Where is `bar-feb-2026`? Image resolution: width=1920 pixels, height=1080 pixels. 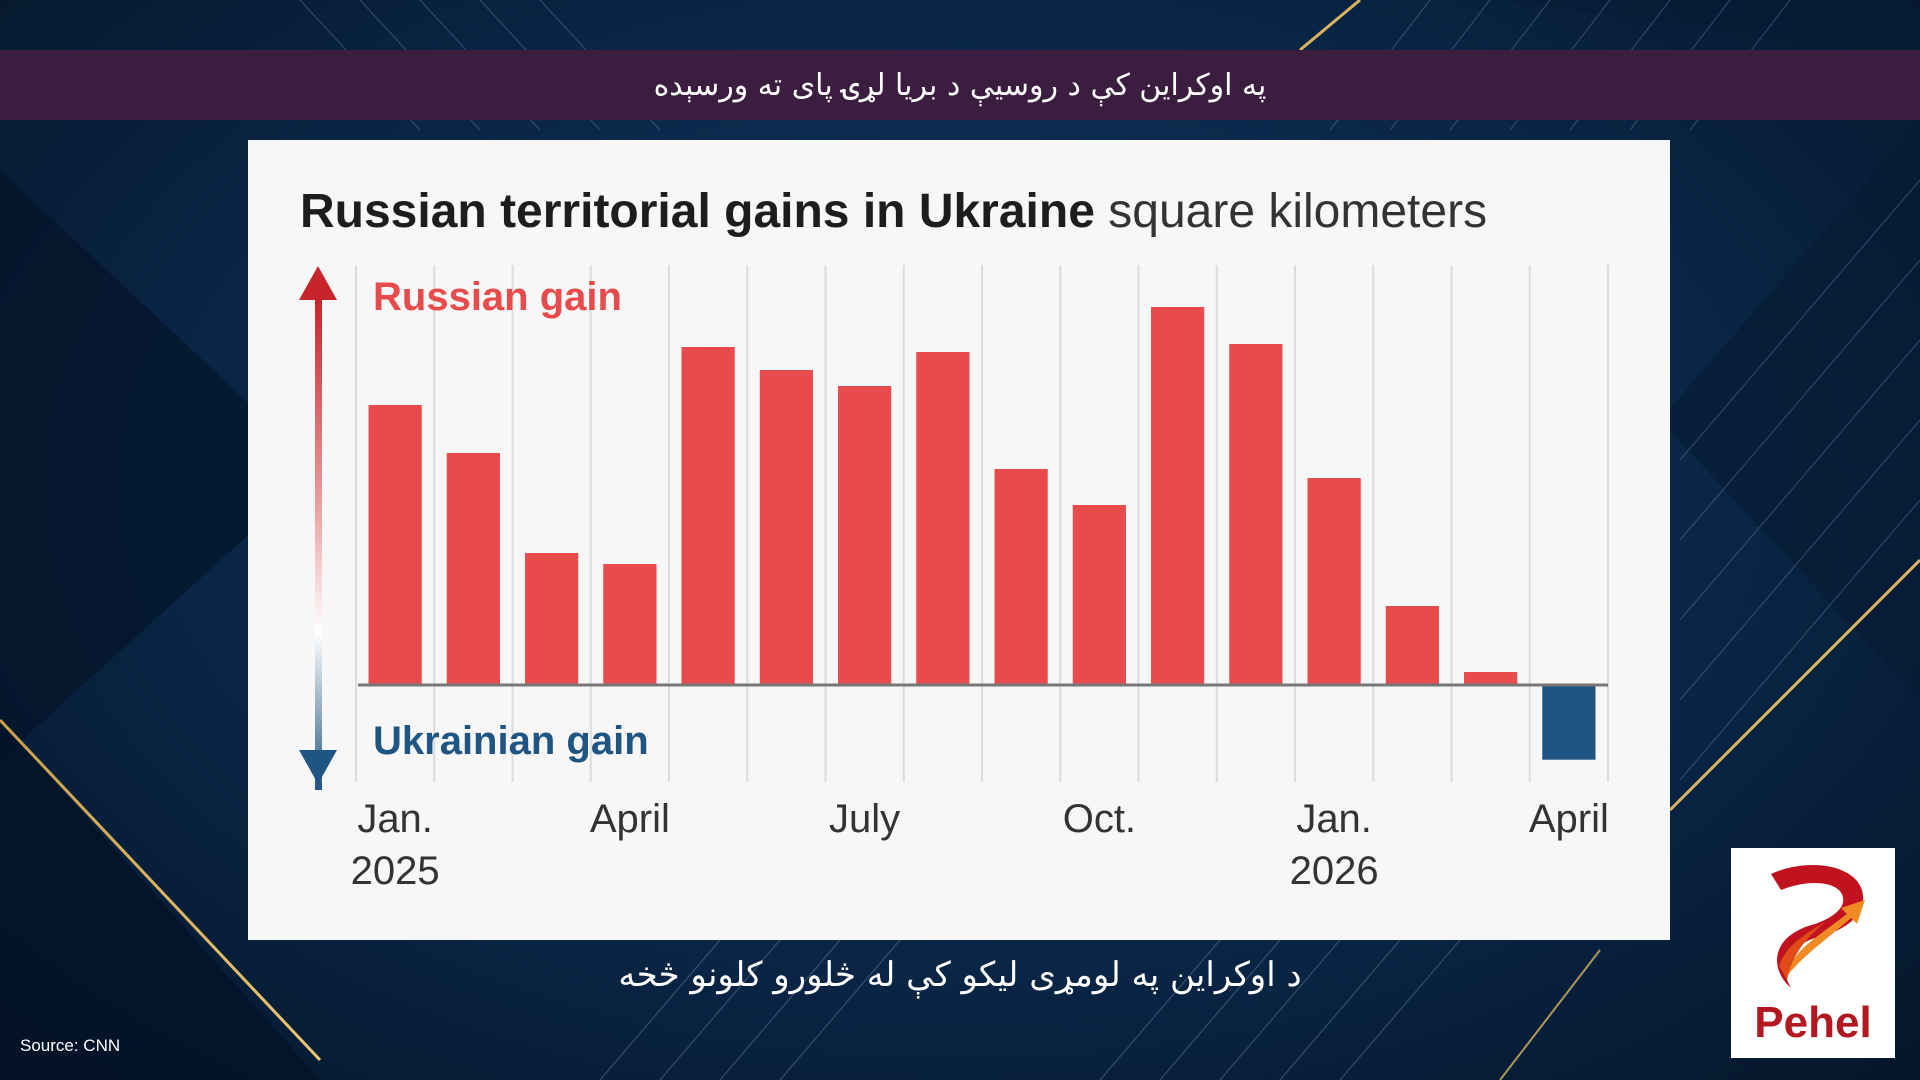 bar-feb-2026 is located at coordinates (1412, 645).